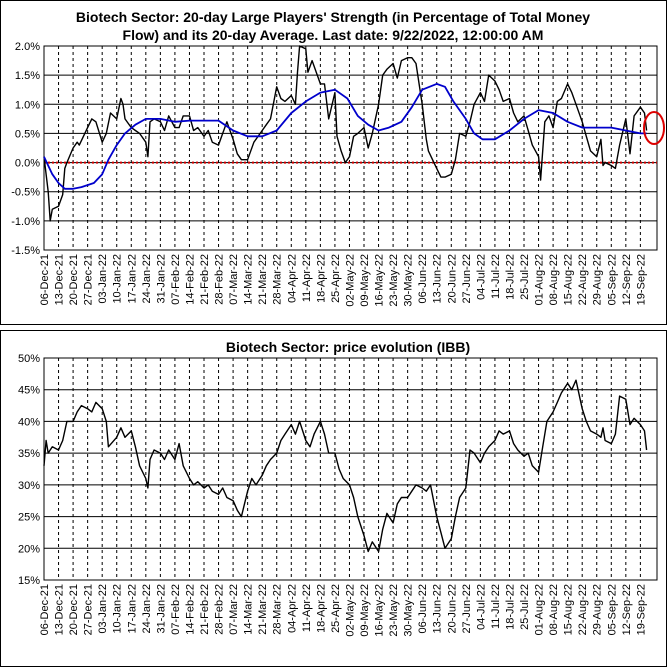 This screenshot has width=667, height=668. Describe the element at coordinates (307, 278) in the screenshot. I see `top-chart-x-tick-label: 11-Apr-22` at that location.